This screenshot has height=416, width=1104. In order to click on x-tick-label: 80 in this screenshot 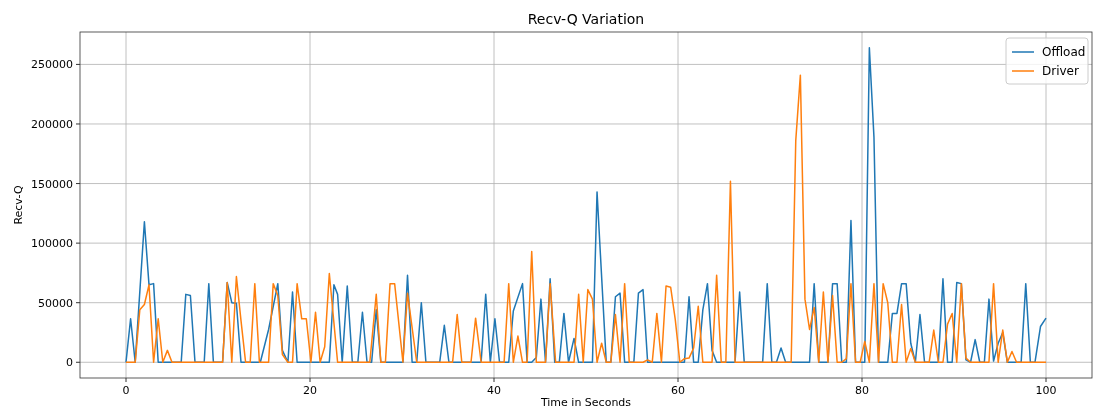, I will do `click(862, 390)`.